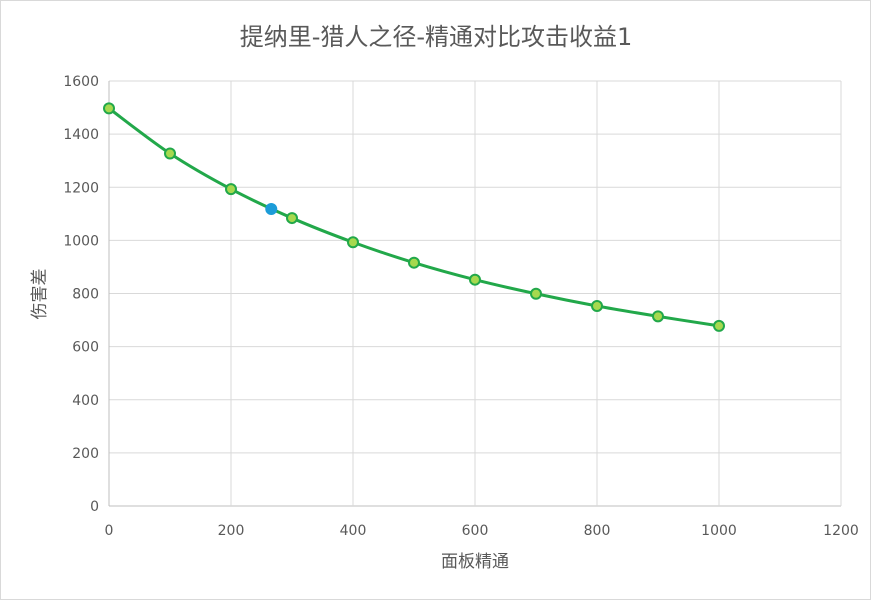 Image resolution: width=871 pixels, height=600 pixels. Describe the element at coordinates (94, 507) in the screenshot. I see `y-tick-label: 0` at that location.